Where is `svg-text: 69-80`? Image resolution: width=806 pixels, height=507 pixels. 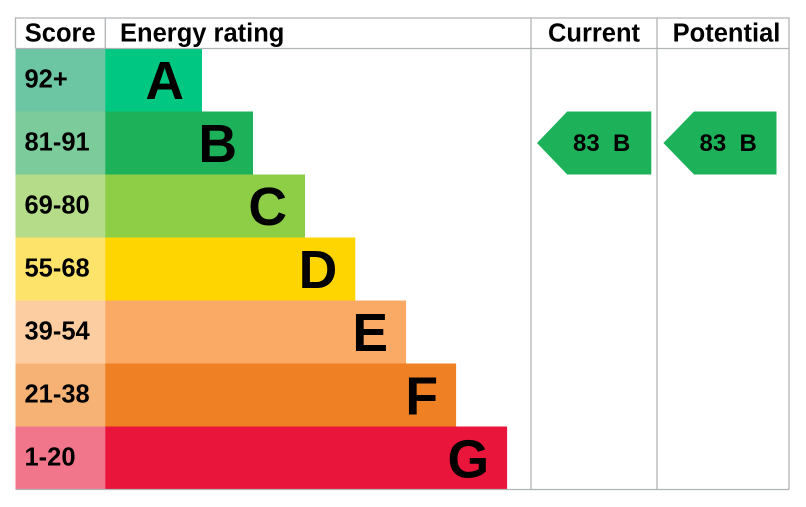
svg-text: 69-80 is located at coordinates (57, 206).